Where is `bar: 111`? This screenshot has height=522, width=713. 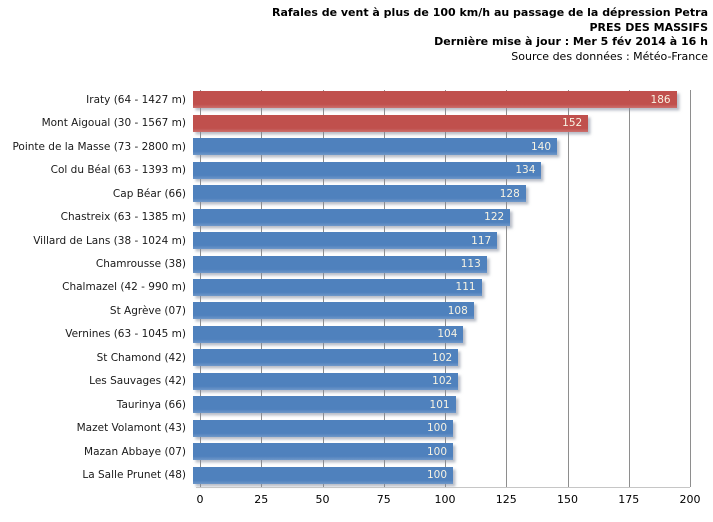 bar: 111 is located at coordinates (337, 287).